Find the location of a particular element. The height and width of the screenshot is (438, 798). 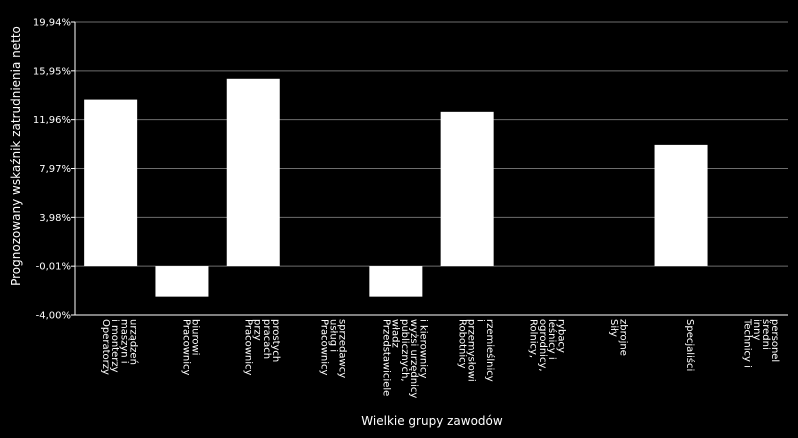

x-category-label: publicznych, is located at coordinates (404, 350).